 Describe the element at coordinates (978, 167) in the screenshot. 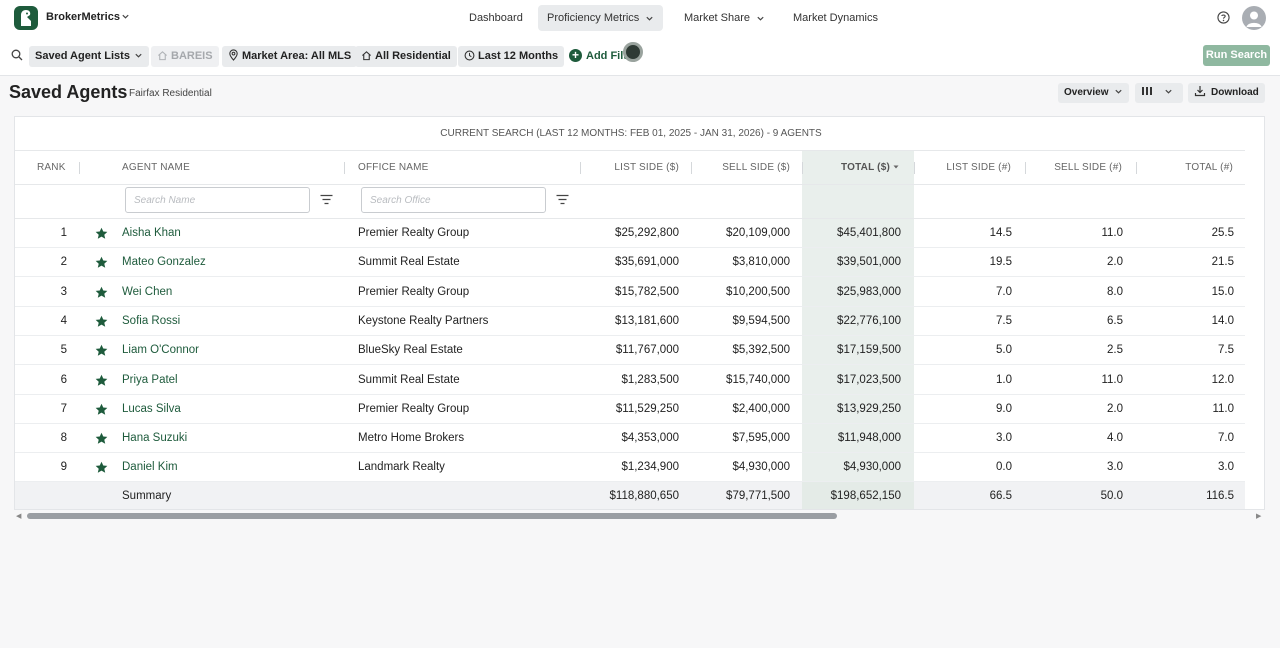

I see `header-list-side-count: LIST SIDE (#)` at that location.